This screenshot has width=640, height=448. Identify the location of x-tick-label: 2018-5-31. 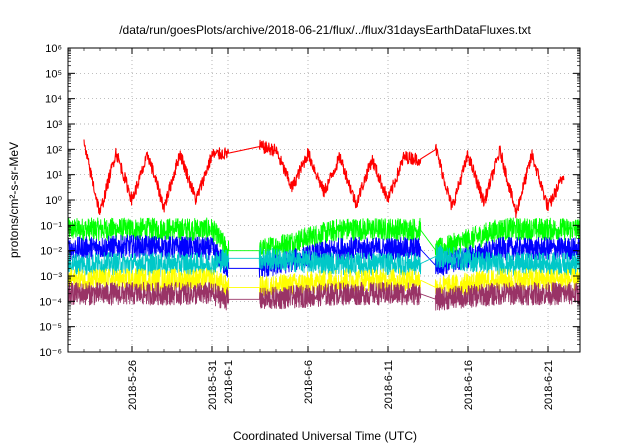
(213, 385).